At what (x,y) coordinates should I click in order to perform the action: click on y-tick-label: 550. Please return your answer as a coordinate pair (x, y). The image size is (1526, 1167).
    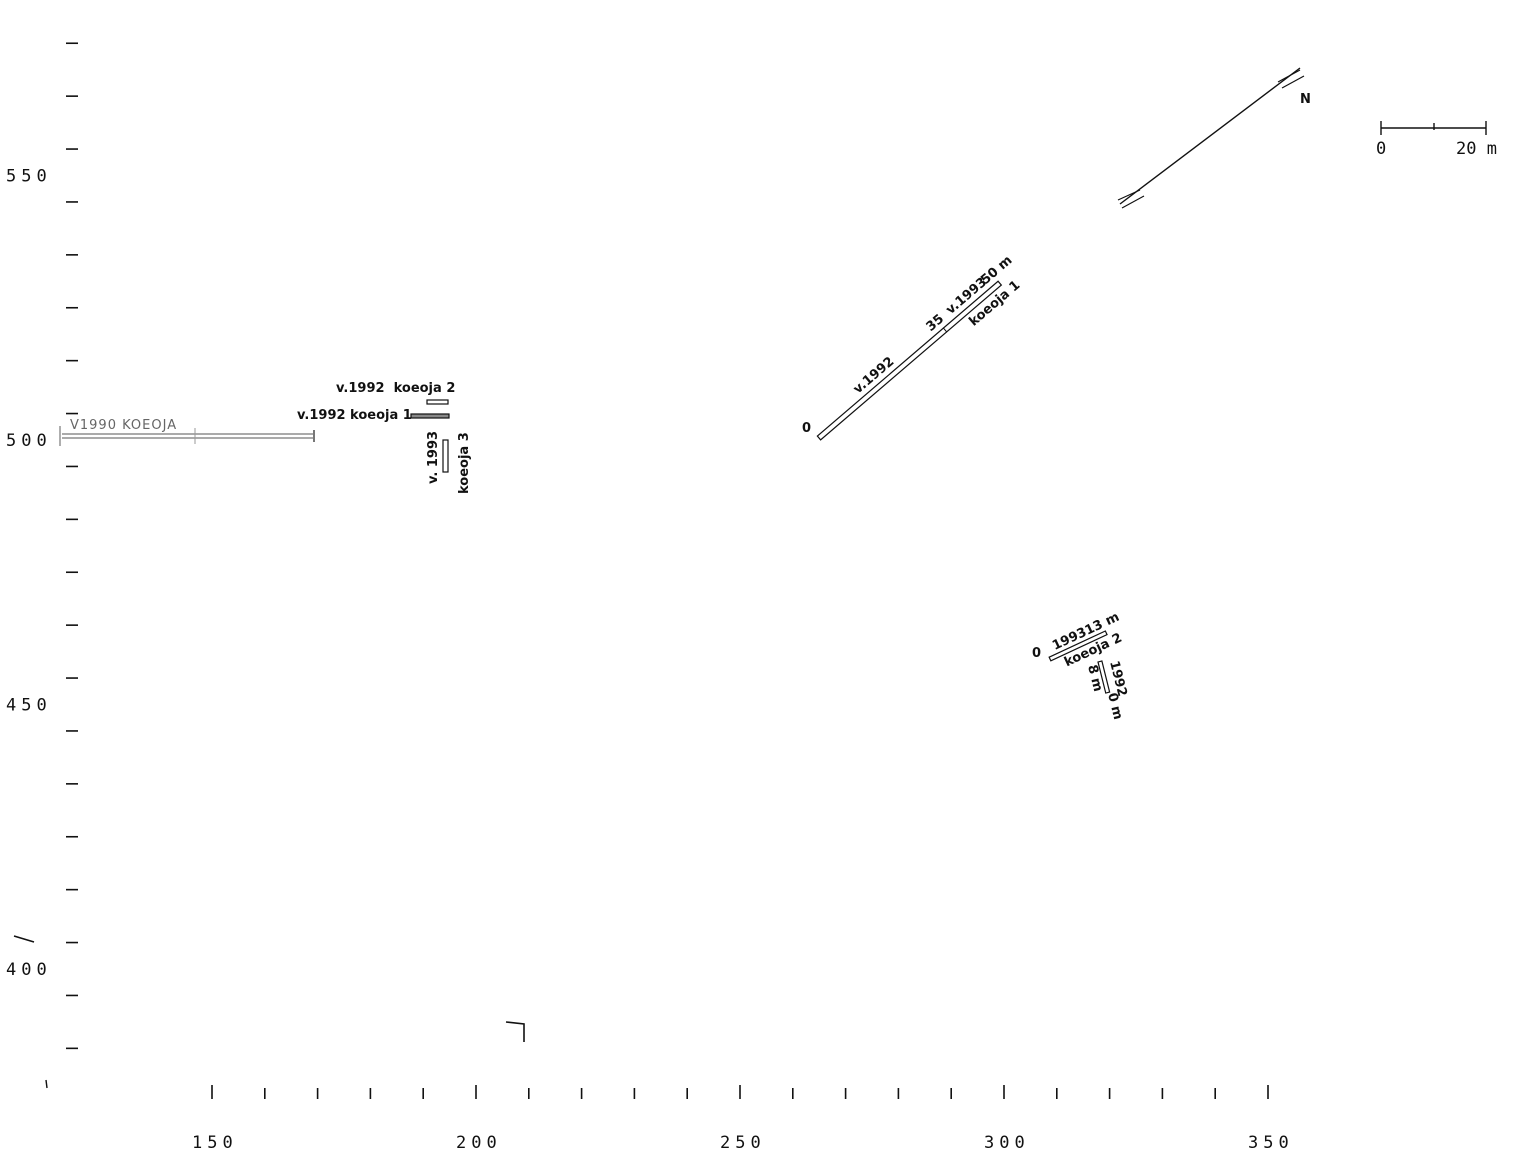
    Looking at the image, I should click on (29, 177).